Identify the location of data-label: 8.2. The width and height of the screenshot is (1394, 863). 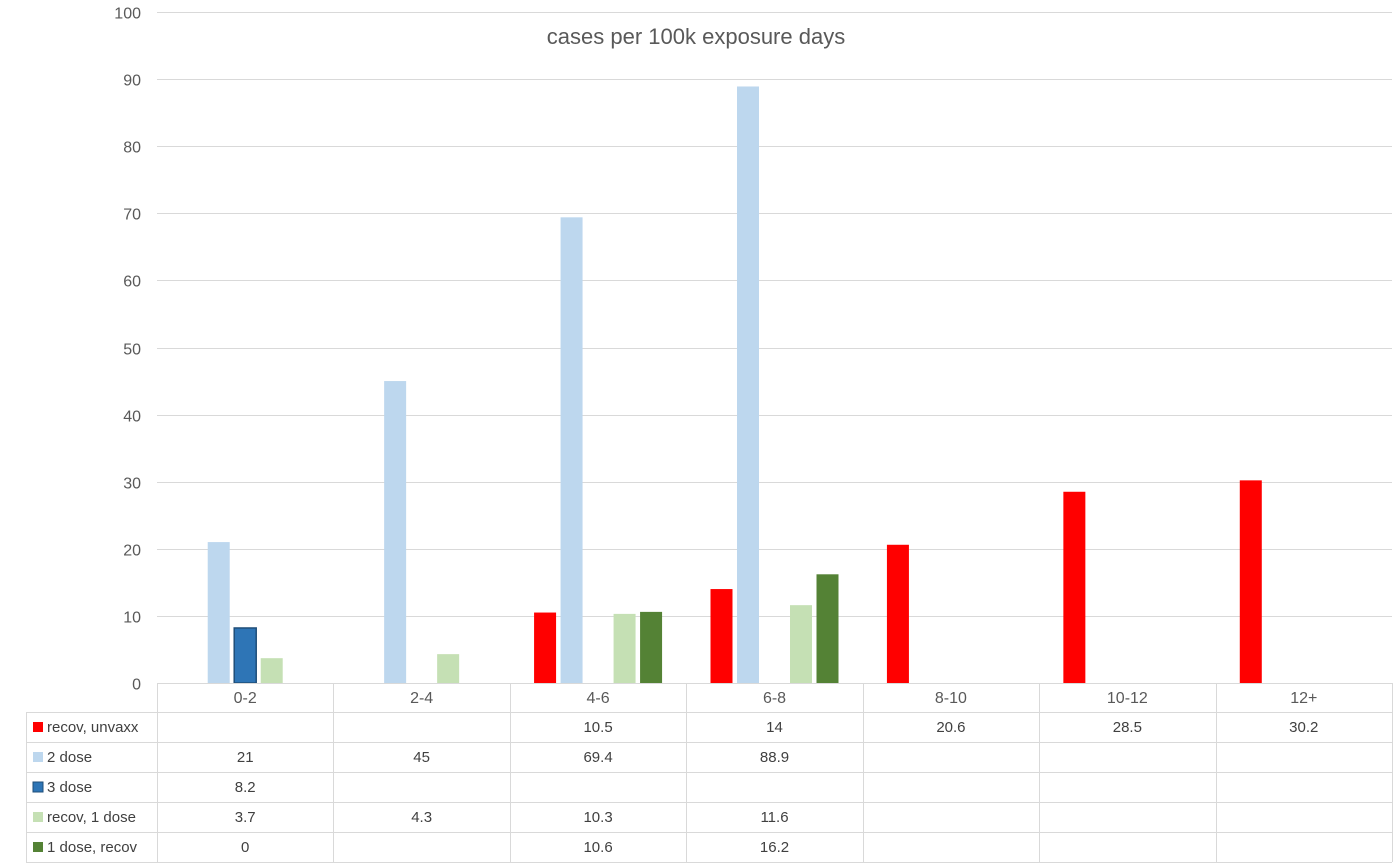
(245, 787).